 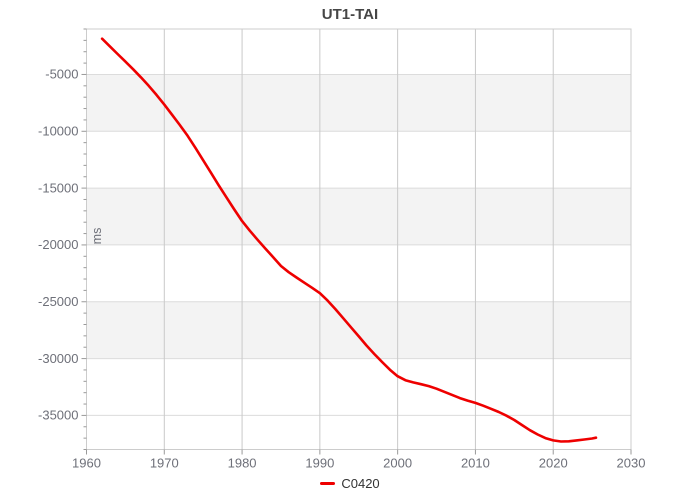 What do you see at coordinates (397, 463) in the screenshot?
I see `x-tick-label: 2000` at bounding box center [397, 463].